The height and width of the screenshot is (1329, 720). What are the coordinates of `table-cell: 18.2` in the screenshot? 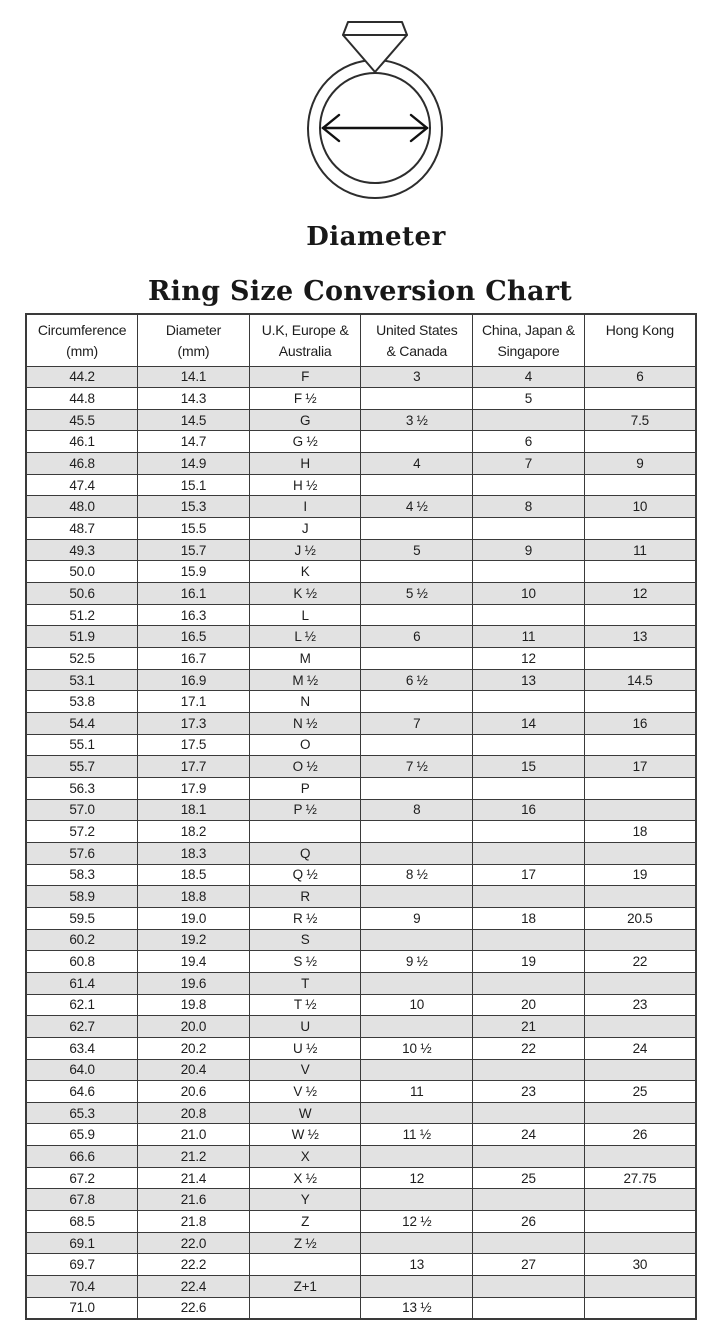 It's located at (193, 831).